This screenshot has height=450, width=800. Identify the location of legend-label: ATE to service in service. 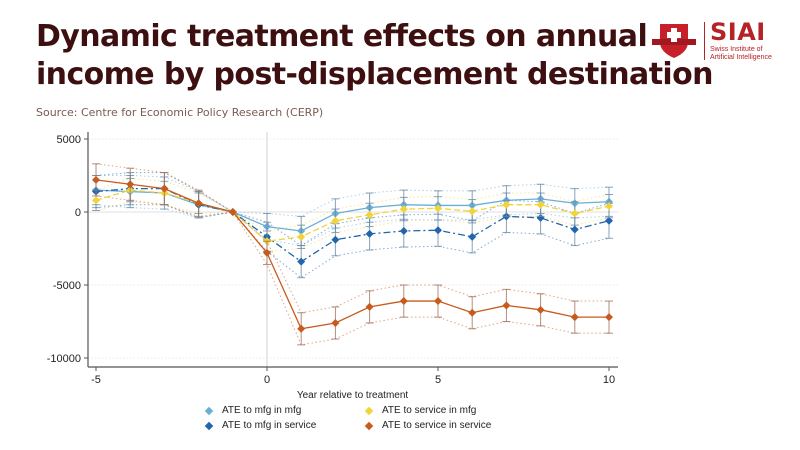
(437, 425).